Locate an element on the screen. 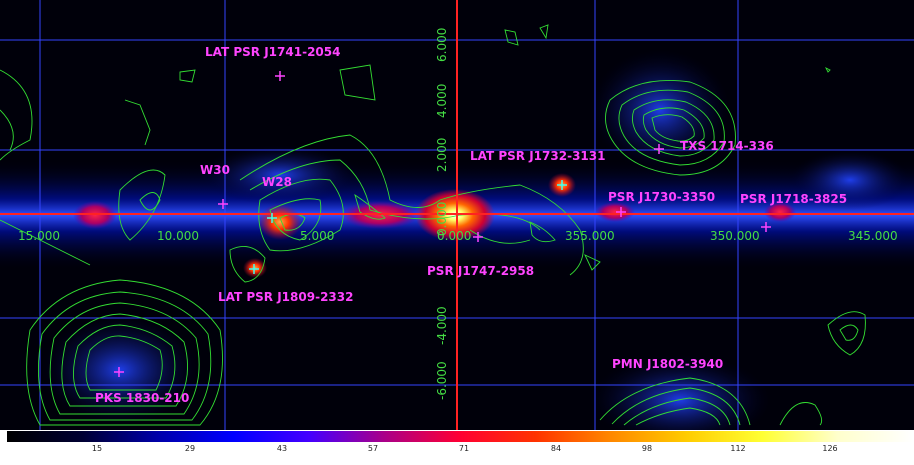 The width and height of the screenshot is (914, 465). lat-tick-label: -6.000 is located at coordinates (442, 380).